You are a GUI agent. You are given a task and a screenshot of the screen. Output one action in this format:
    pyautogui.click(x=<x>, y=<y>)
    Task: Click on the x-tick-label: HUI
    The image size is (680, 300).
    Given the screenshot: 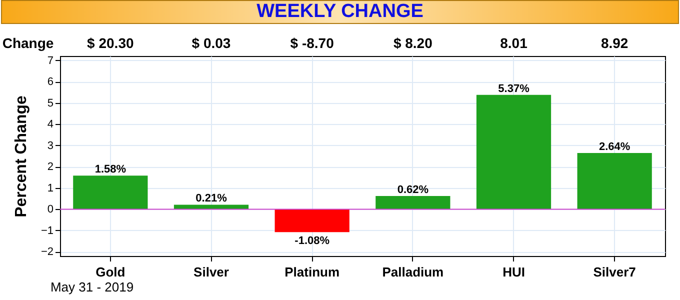 What is the action you would take?
    pyautogui.click(x=513, y=272)
    